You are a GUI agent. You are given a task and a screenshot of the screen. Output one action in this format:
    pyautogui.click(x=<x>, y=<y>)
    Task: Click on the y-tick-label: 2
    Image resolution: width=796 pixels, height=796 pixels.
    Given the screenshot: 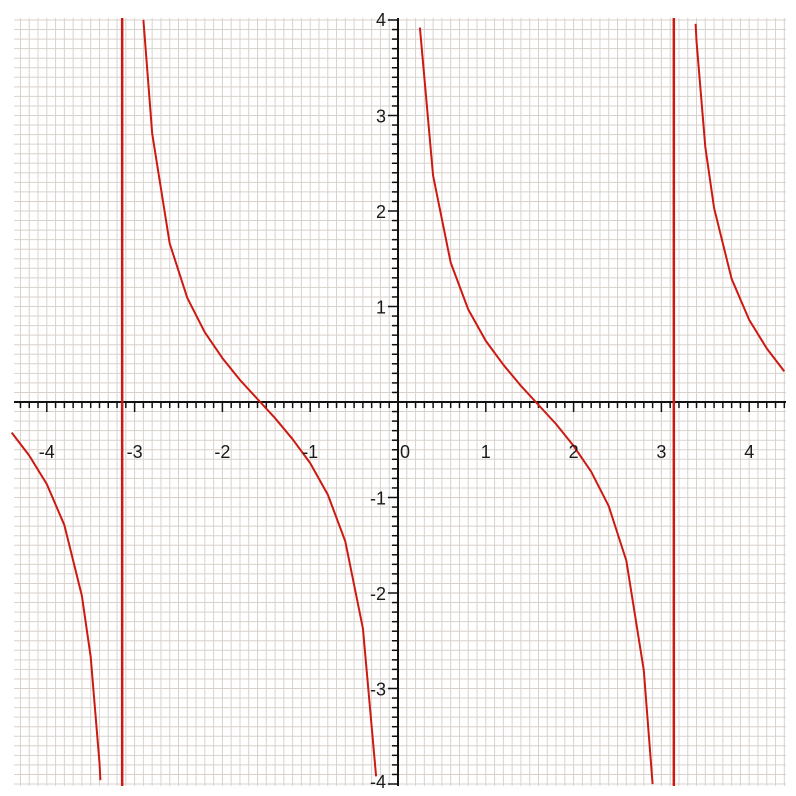 What is the action you would take?
    pyautogui.click(x=381, y=212)
    